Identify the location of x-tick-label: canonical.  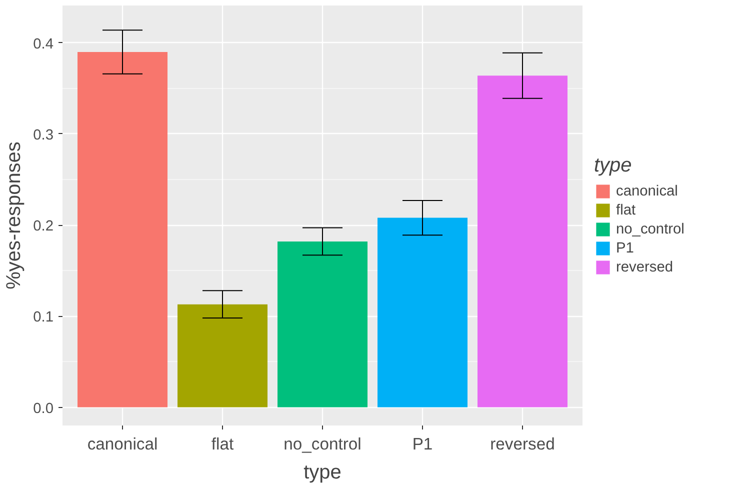
(122, 444).